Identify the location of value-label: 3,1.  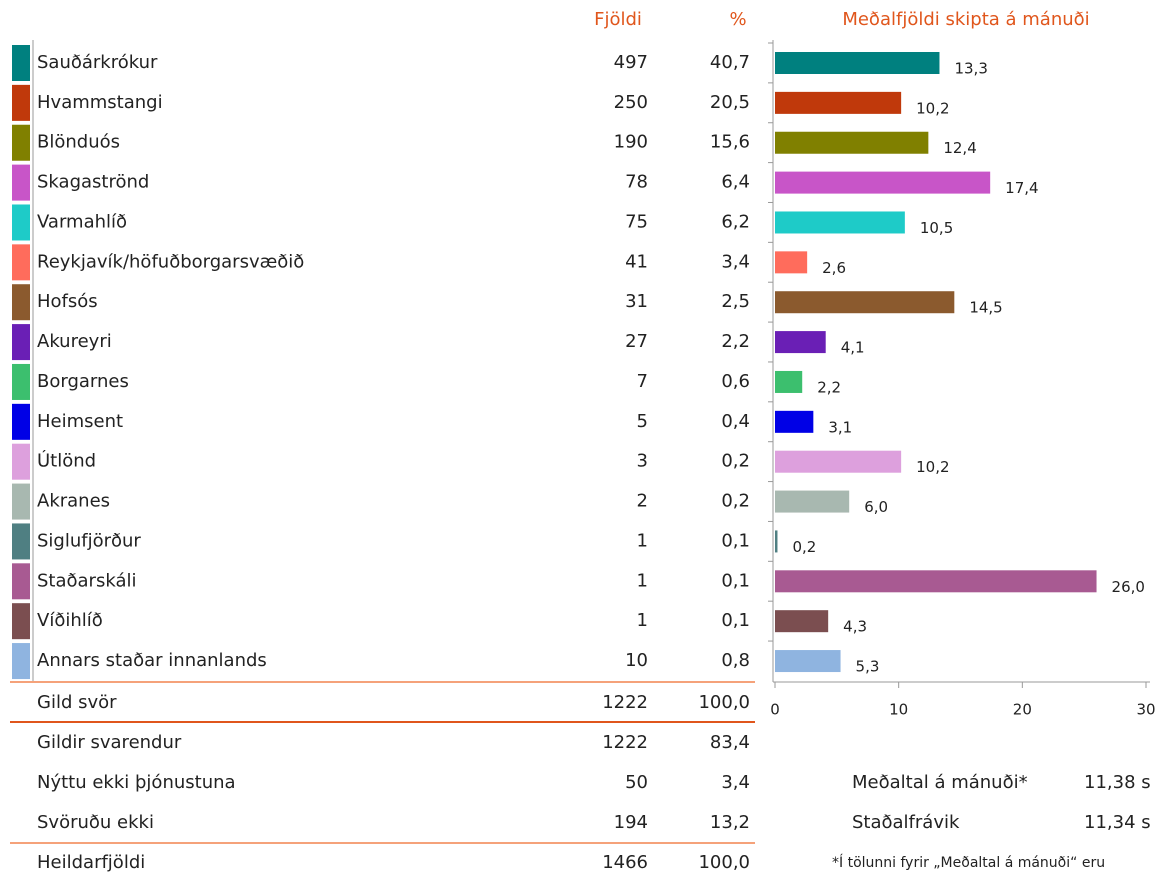
(840, 427).